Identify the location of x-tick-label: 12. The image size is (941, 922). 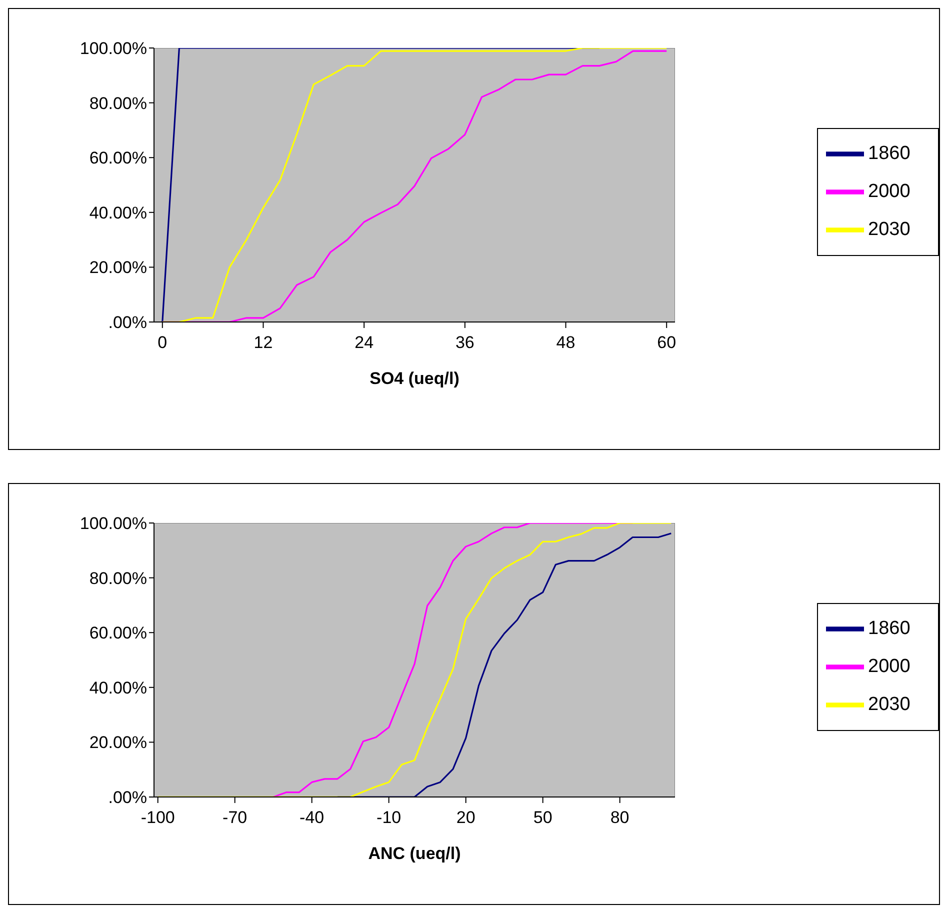
(263, 342).